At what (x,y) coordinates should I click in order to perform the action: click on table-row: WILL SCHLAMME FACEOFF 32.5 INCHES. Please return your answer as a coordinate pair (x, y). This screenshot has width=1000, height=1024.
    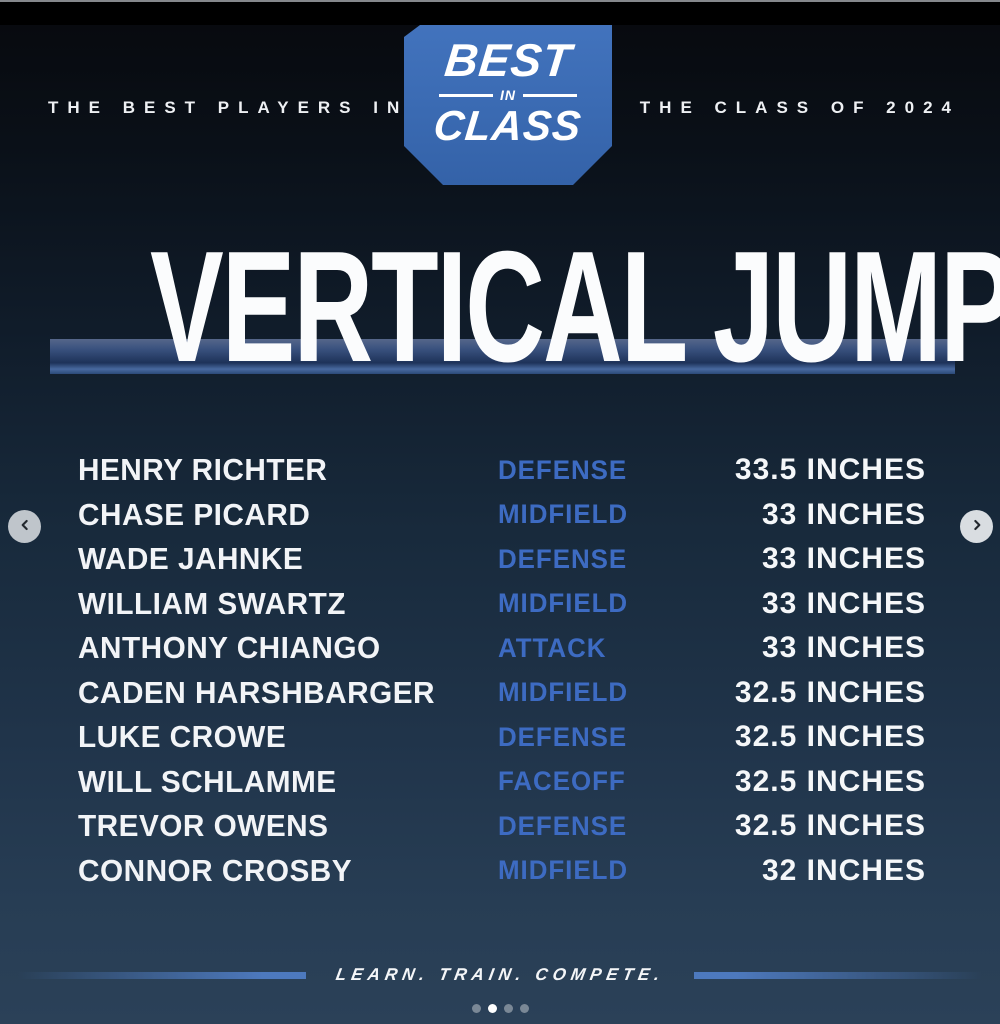
    Looking at the image, I should click on (502, 782).